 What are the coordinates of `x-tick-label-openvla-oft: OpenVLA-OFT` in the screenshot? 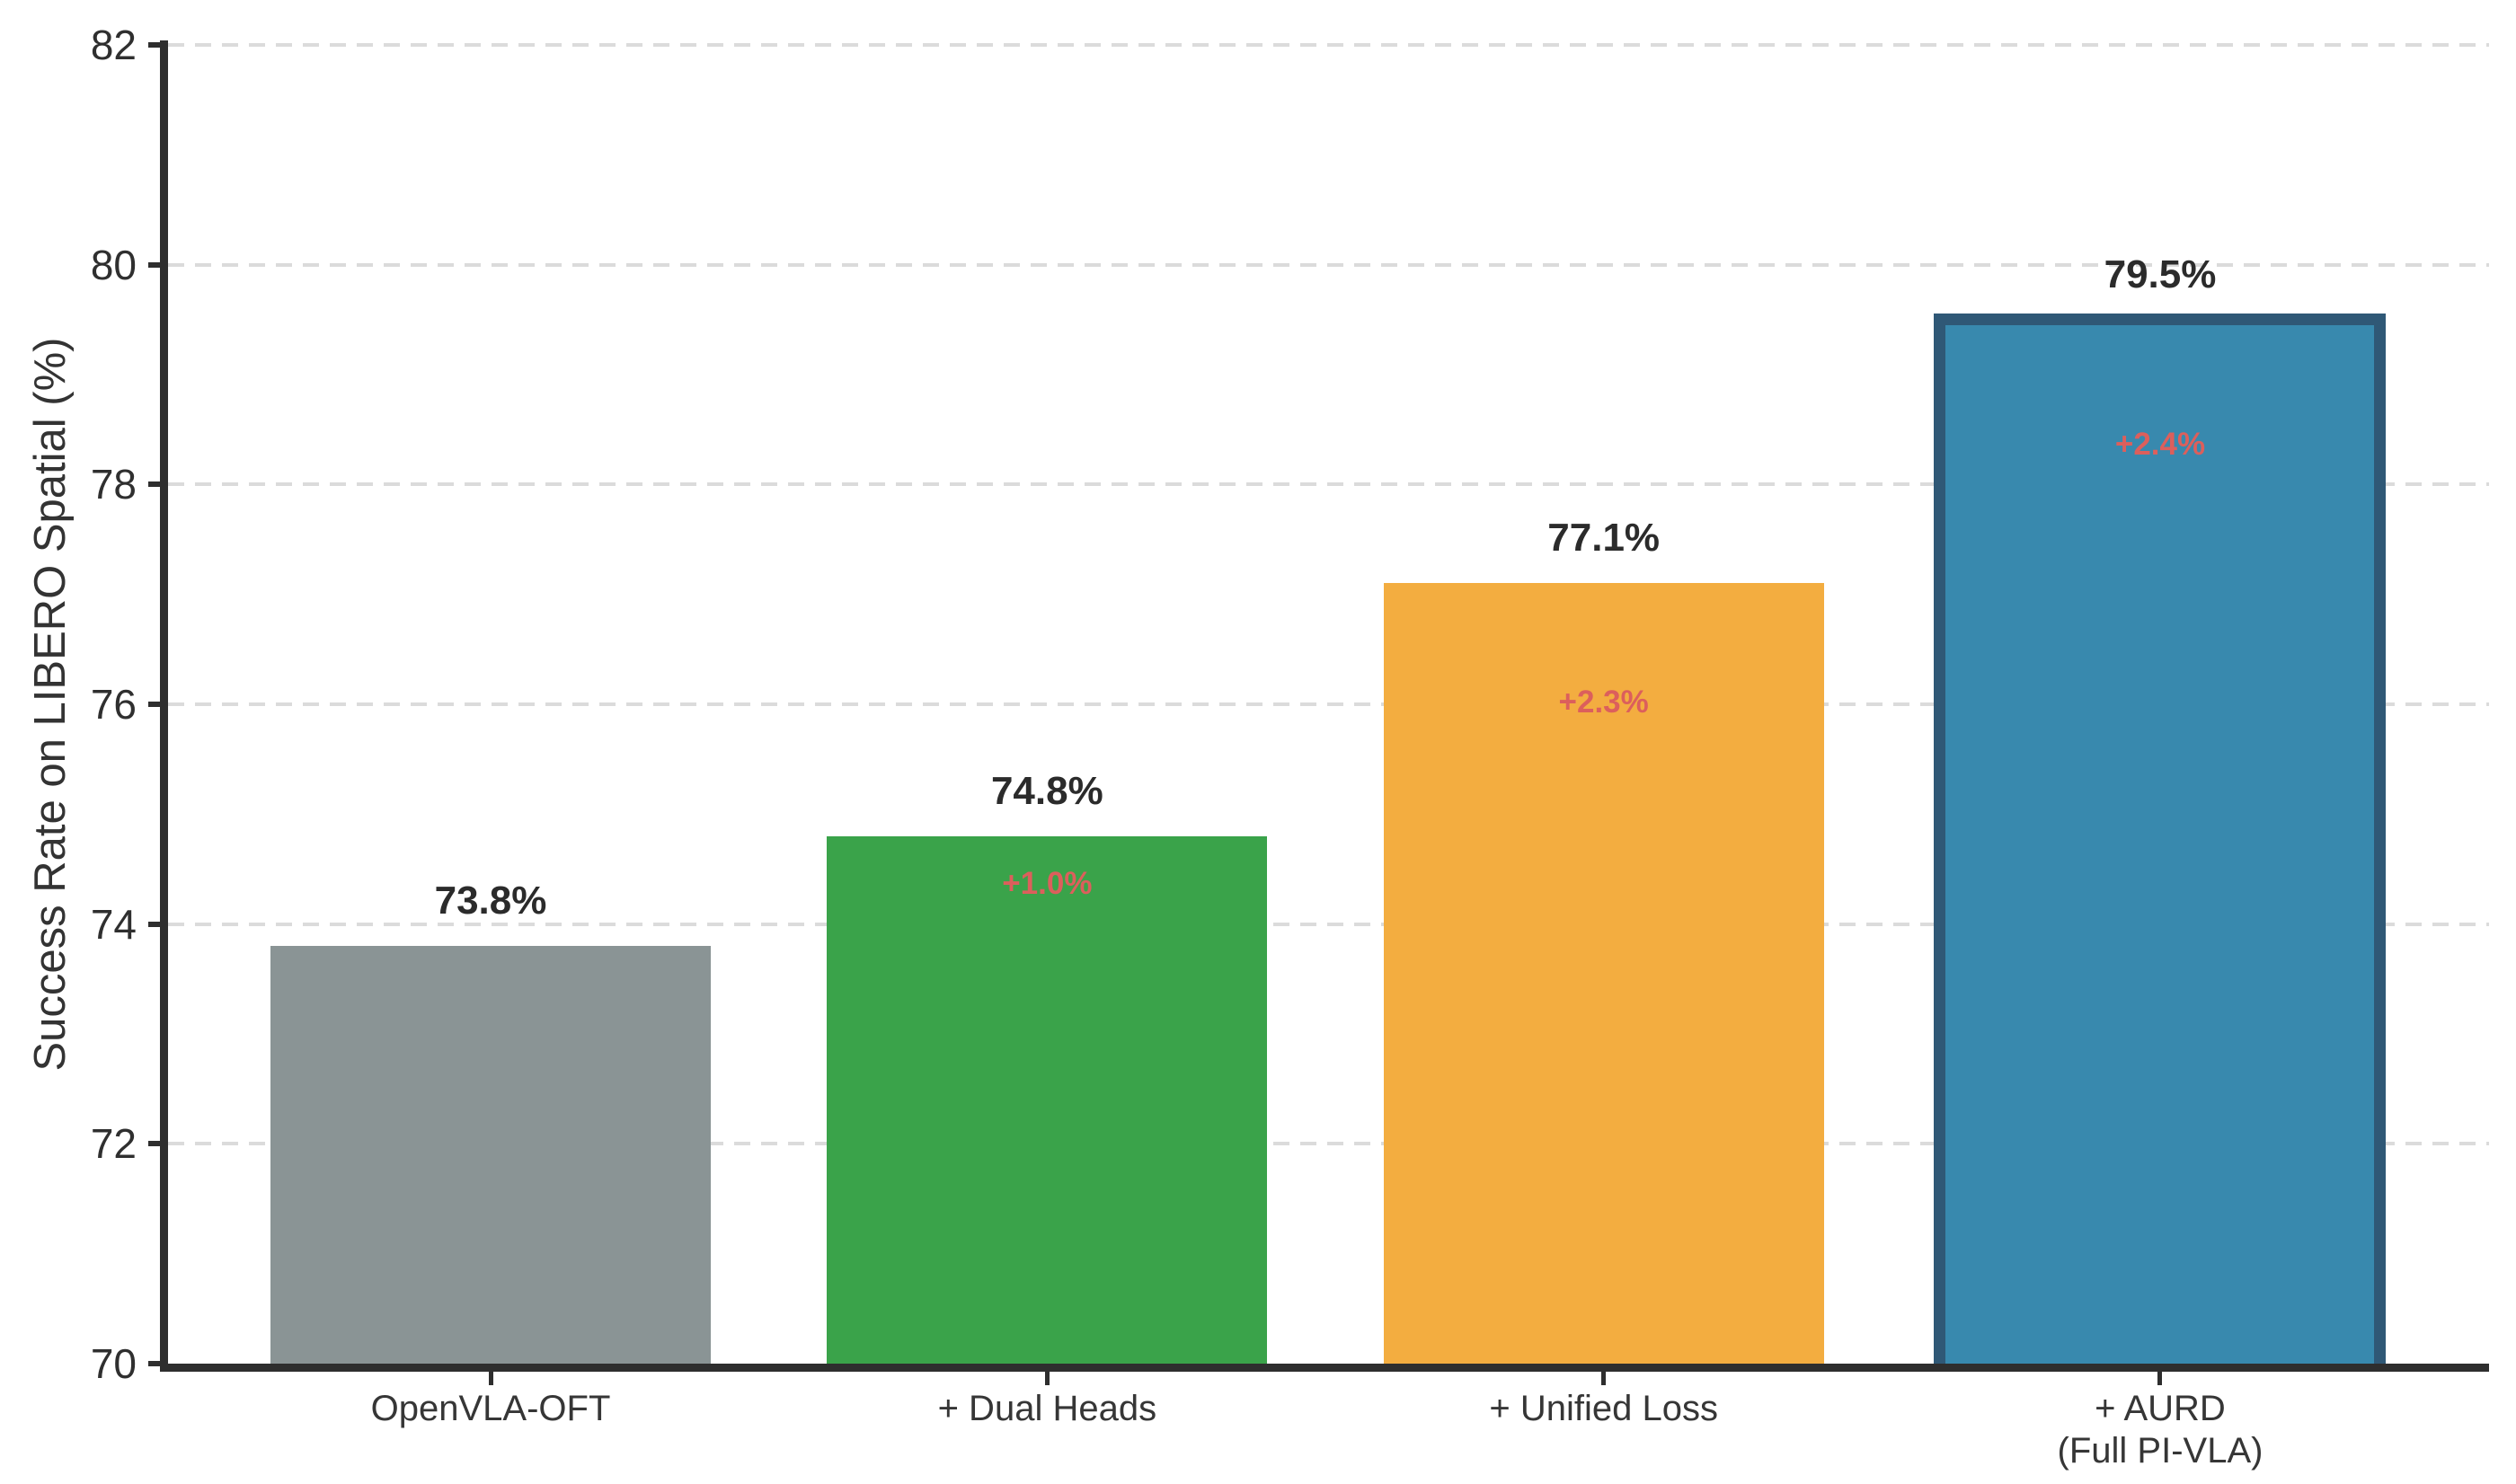 It's located at (490, 1408).